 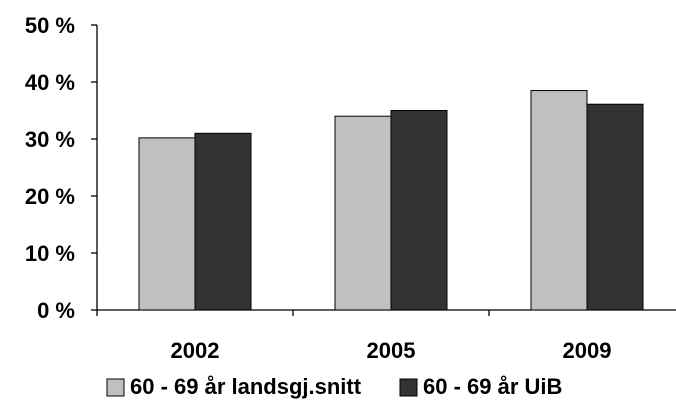 I want to click on y-tick-label: 50 %, so click(x=50, y=25).